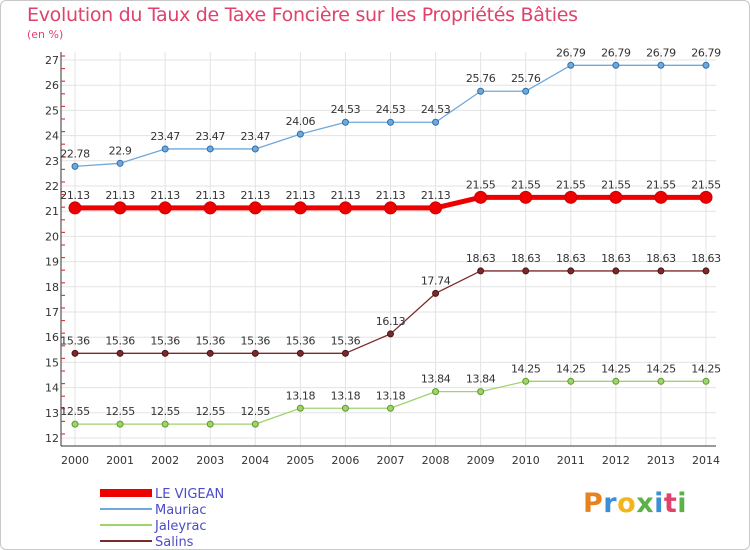 The height and width of the screenshot is (550, 750). What do you see at coordinates (174, 542) in the screenshot?
I see `legend-label: Salins` at bounding box center [174, 542].